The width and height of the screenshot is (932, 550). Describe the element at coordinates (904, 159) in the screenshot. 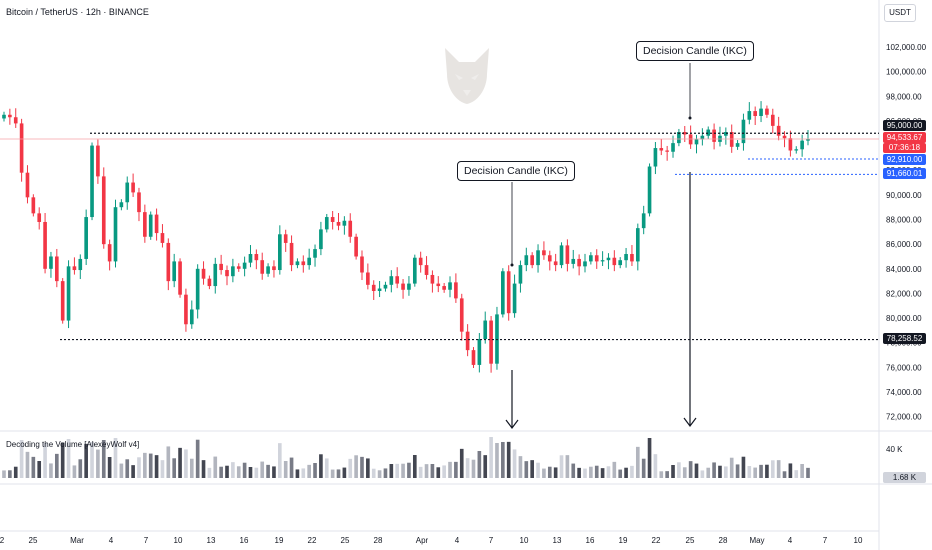

I see `level-92910-tag: 92,910.00` at that location.